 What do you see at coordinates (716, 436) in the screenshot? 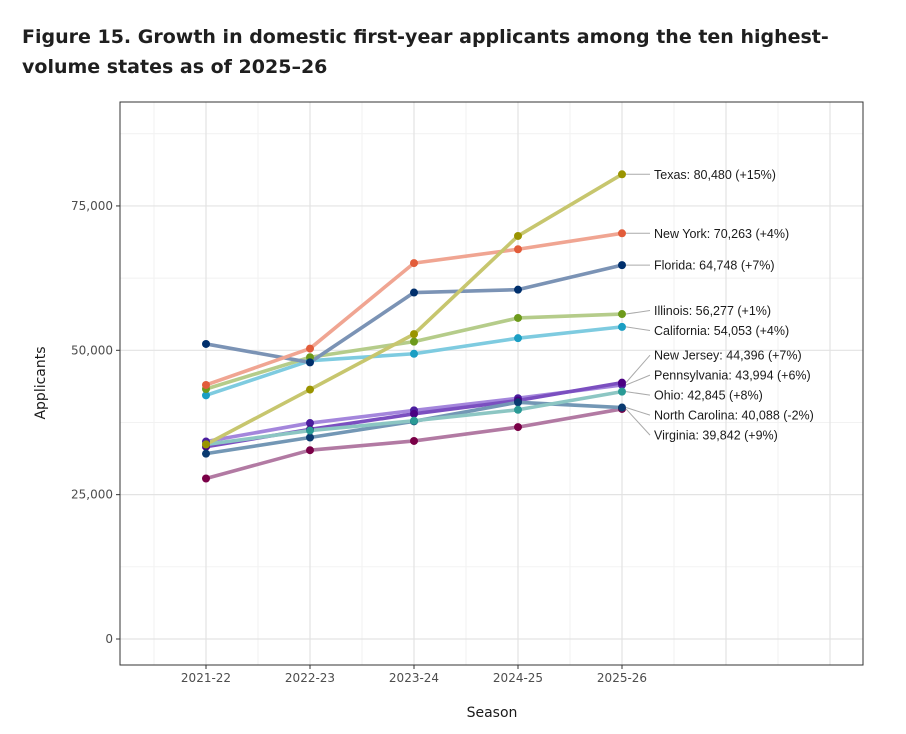
I see `end-label-virginia: Virginia: 39,842 (+9%)` at bounding box center [716, 436].